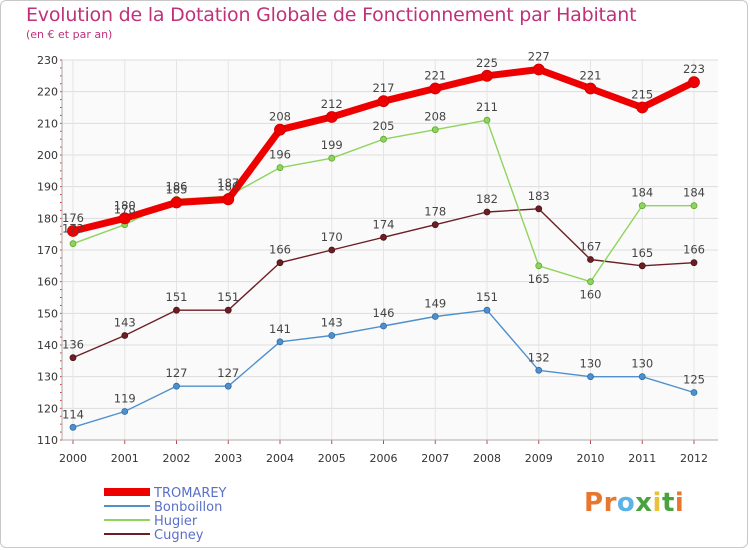 The image size is (750, 550). What do you see at coordinates (384, 458) in the screenshot?
I see `x-tick-label: 2006` at bounding box center [384, 458].